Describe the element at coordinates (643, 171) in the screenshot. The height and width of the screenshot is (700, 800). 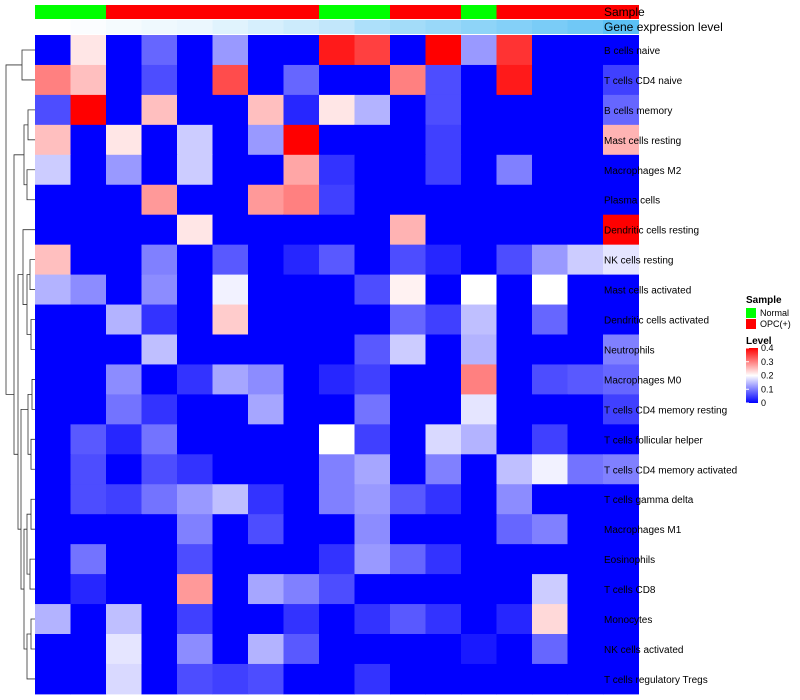
I see `row-label: Macrophages M2` at that location.